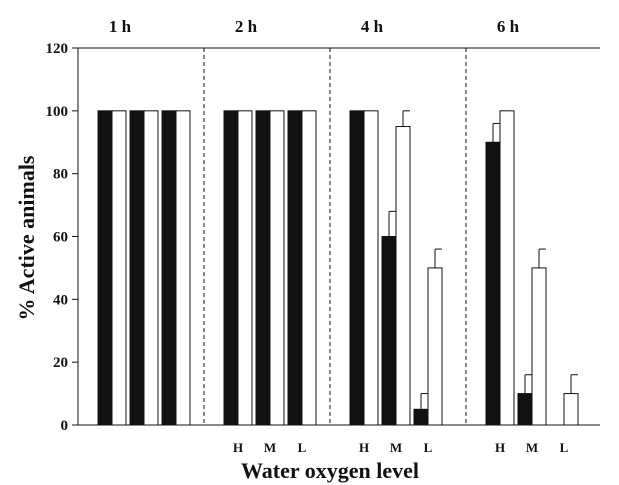  What do you see at coordinates (330, 470) in the screenshot?
I see `x-axis-title: Water oxygen level` at bounding box center [330, 470].